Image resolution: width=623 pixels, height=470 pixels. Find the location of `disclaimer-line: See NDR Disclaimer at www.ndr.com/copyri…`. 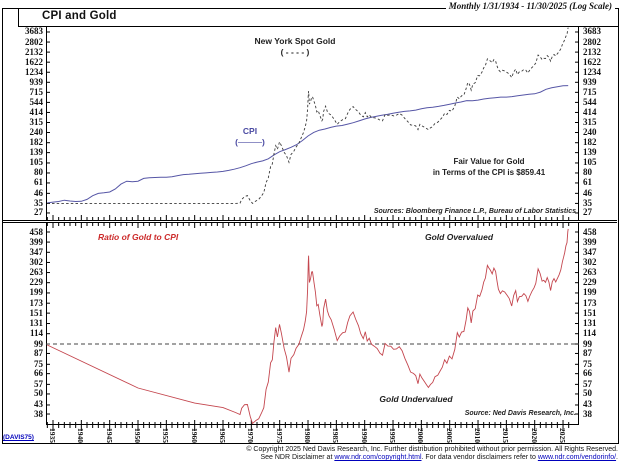

disclaimer-line: See NDR Disclaimer at www.ndr.com/copyri… is located at coordinates (313, 458).